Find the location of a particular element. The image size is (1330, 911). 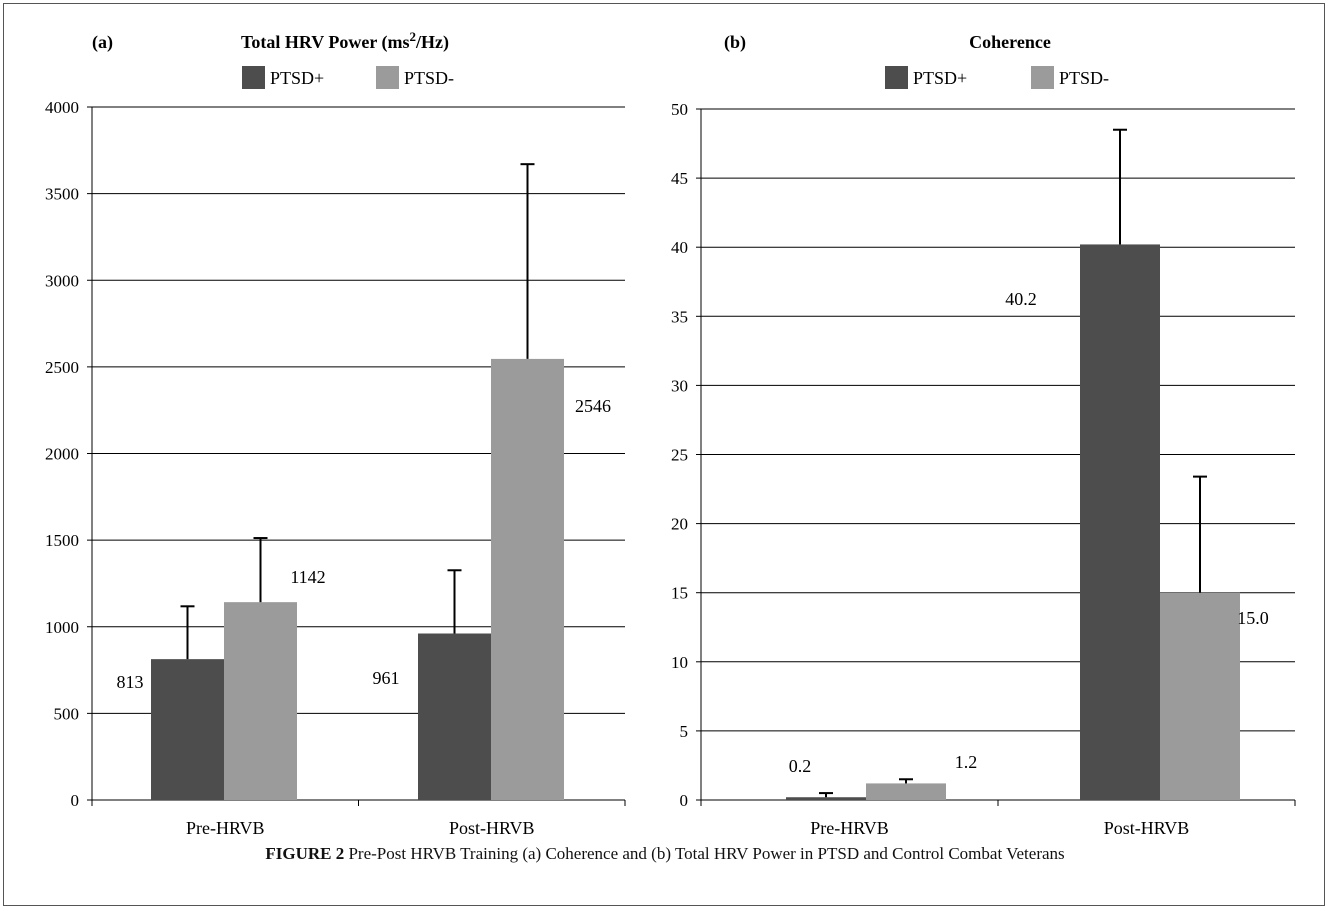

panel-a-data-label: 813 is located at coordinates (130, 682).